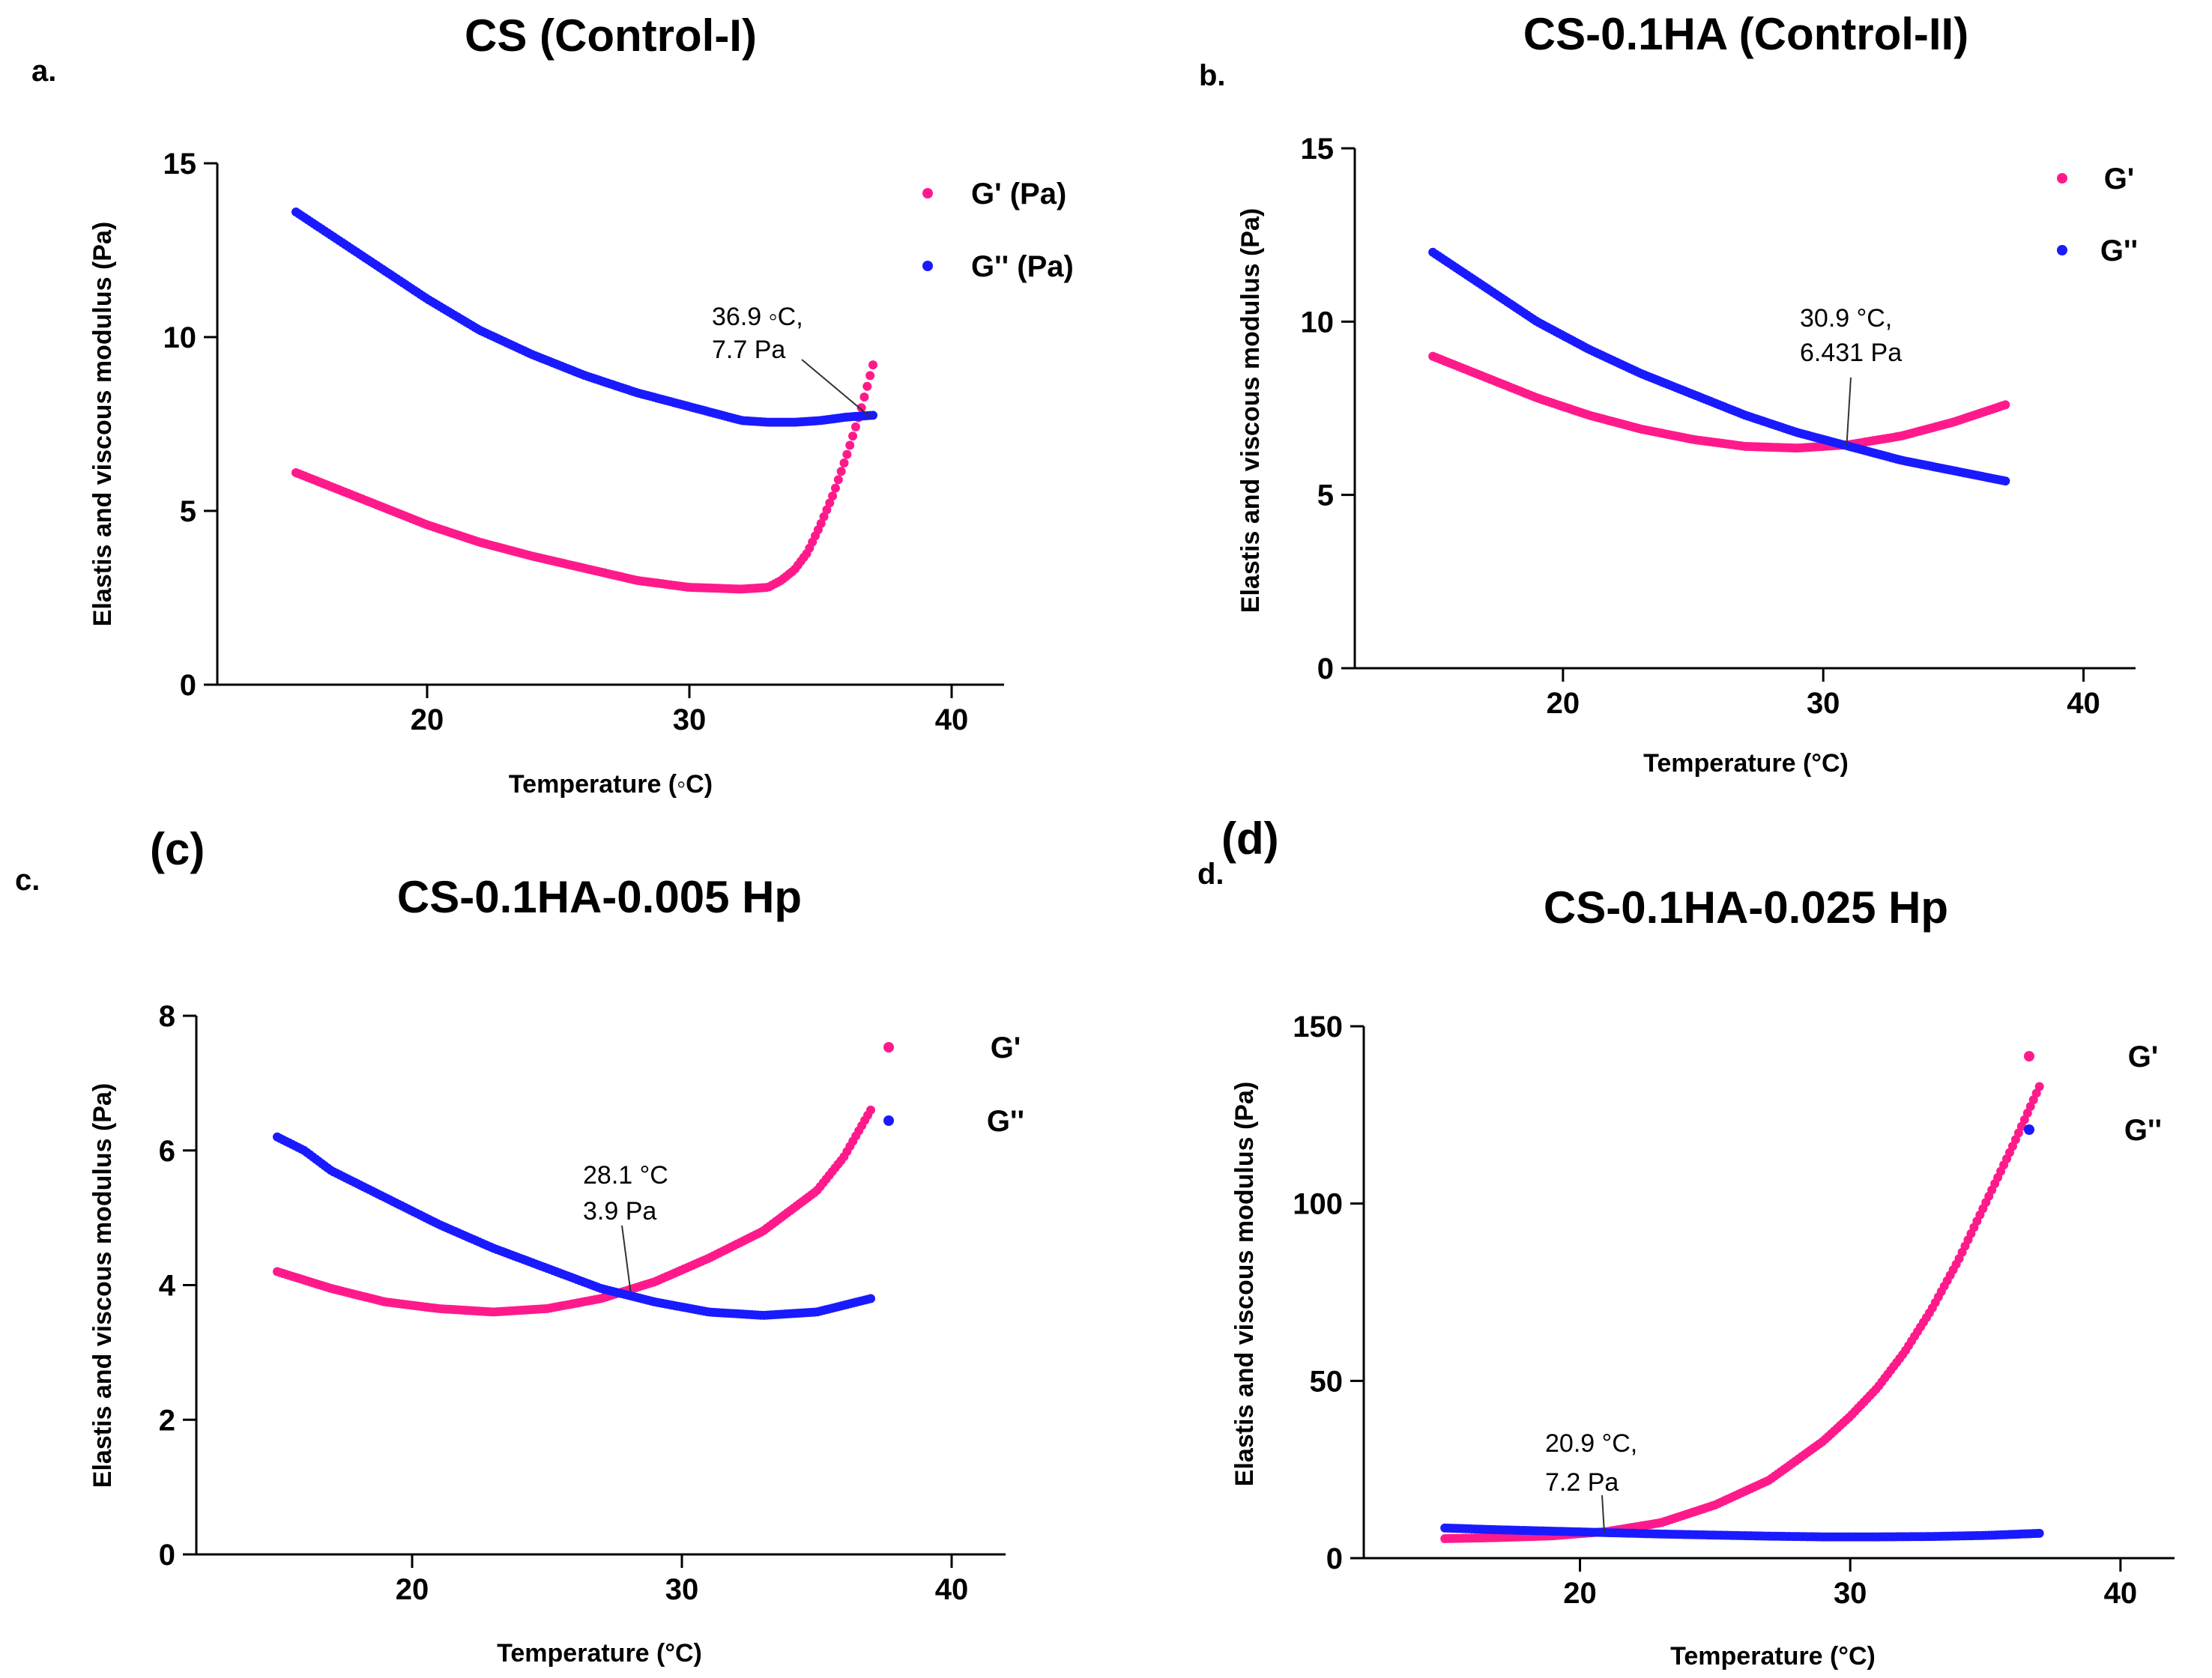 Image resolution: width=2212 pixels, height=1678 pixels. Describe the element at coordinates (28, 880) in the screenshot. I see `panel-label: c.` at that location.